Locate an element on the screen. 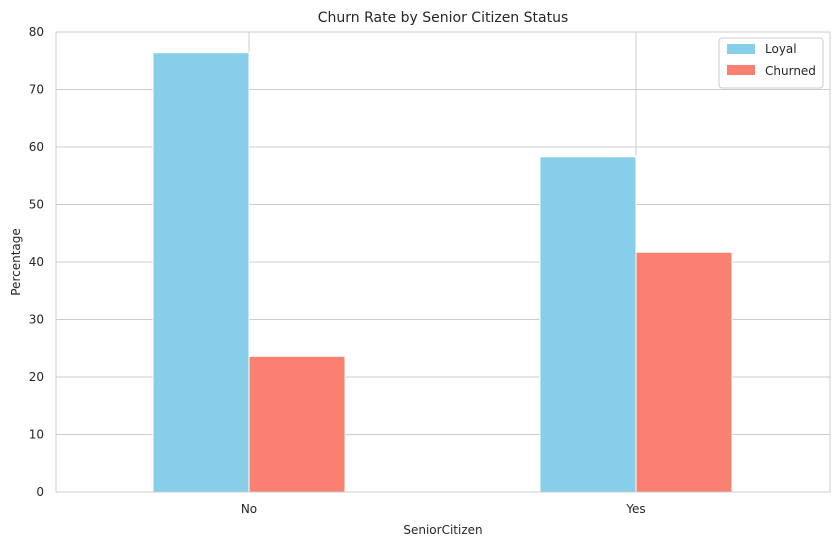 The height and width of the screenshot is (545, 839). x-tick-label-yes: Yes is located at coordinates (635, 509).